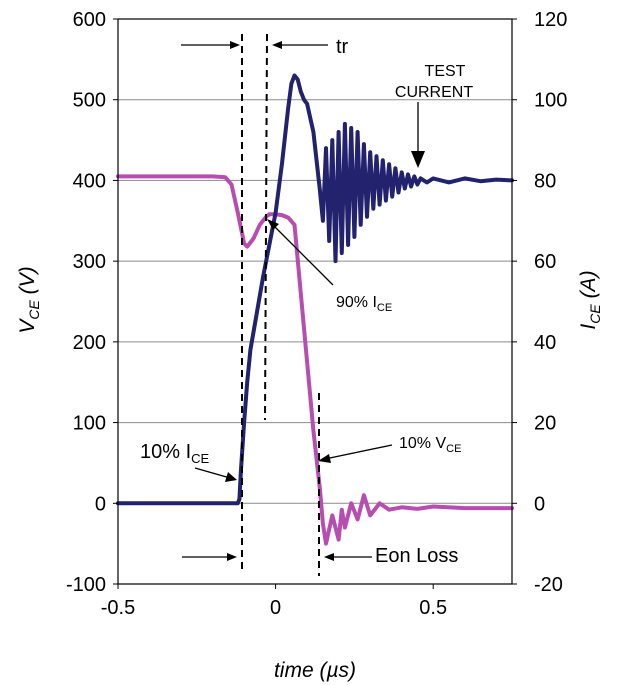 This screenshot has width=619, height=685. What do you see at coordinates (433, 608) in the screenshot?
I see `x-tick-label: 0.5` at bounding box center [433, 608].